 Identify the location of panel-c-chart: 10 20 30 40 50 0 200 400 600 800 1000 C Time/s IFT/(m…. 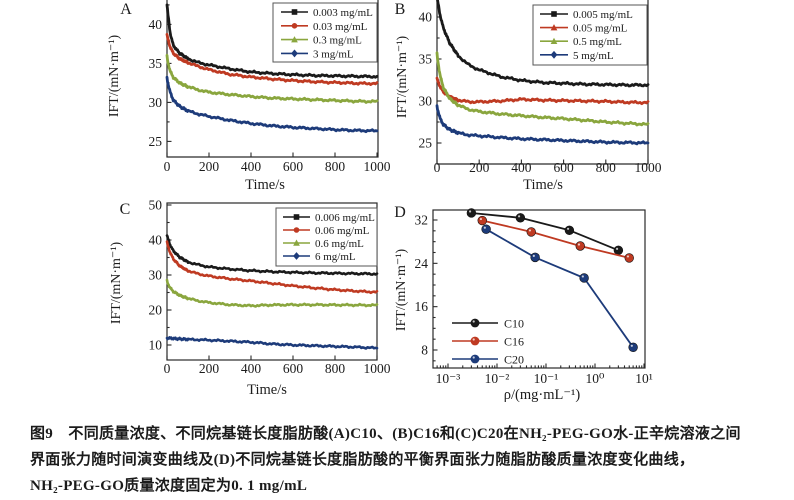
(250, 298).